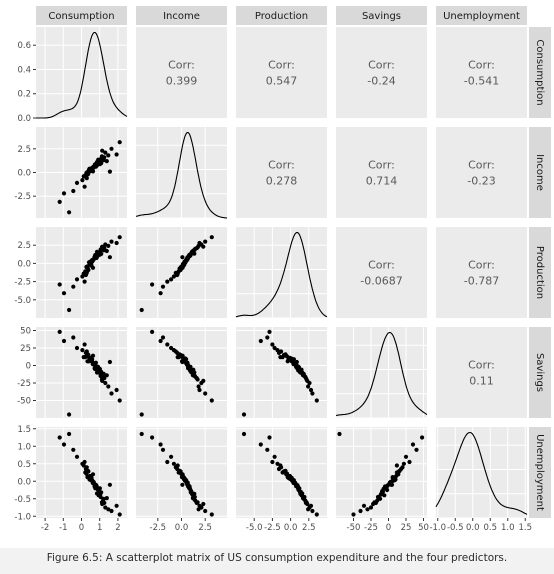 Image resolution: width=554 pixels, height=574 pixels. What do you see at coordinates (282, 181) in the screenshot?
I see `corr-value: 0.278` at bounding box center [282, 181].